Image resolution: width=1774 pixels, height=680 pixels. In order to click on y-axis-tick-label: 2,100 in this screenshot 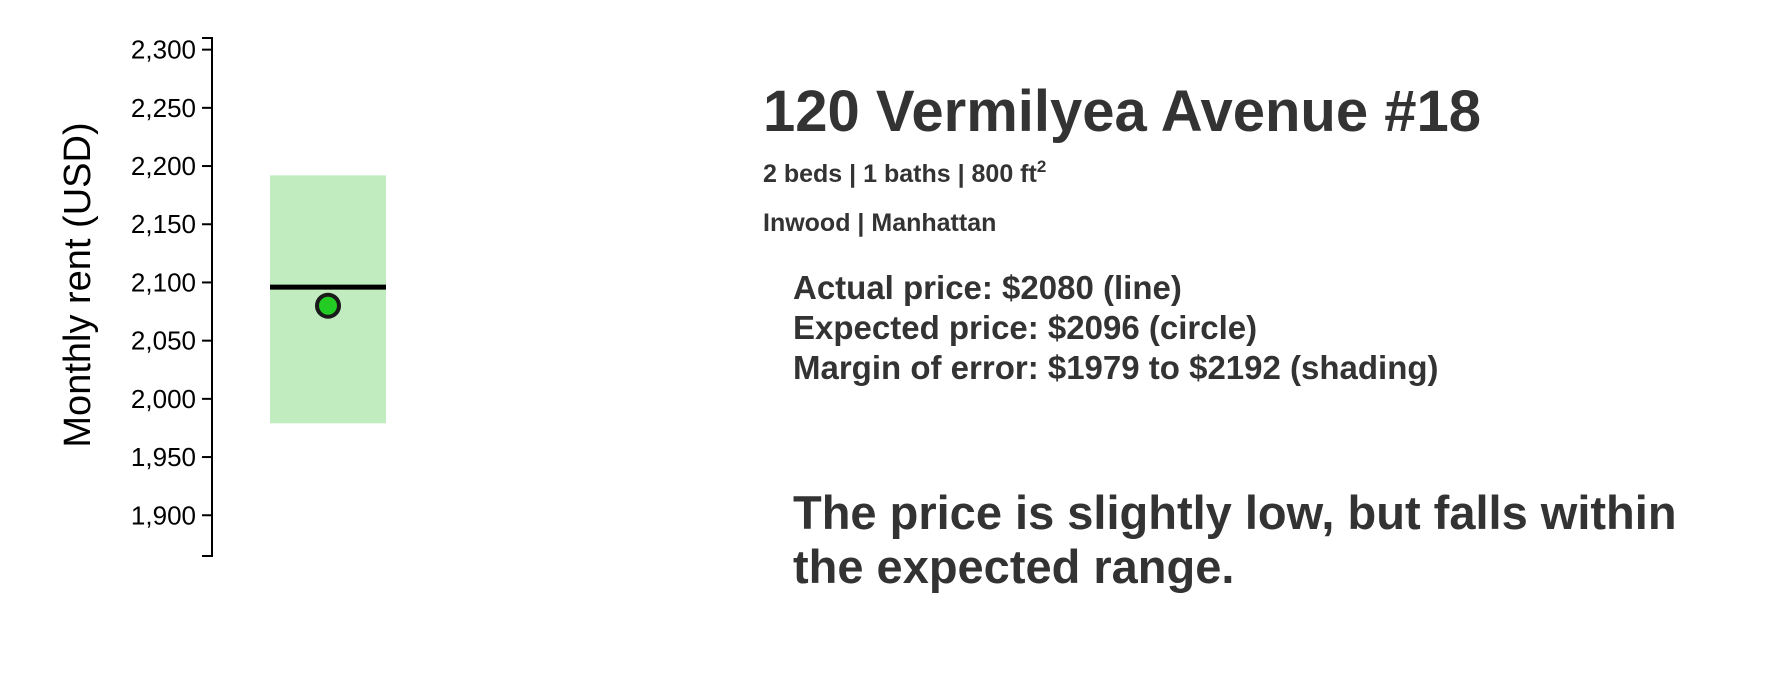, I will do `click(163, 282)`.